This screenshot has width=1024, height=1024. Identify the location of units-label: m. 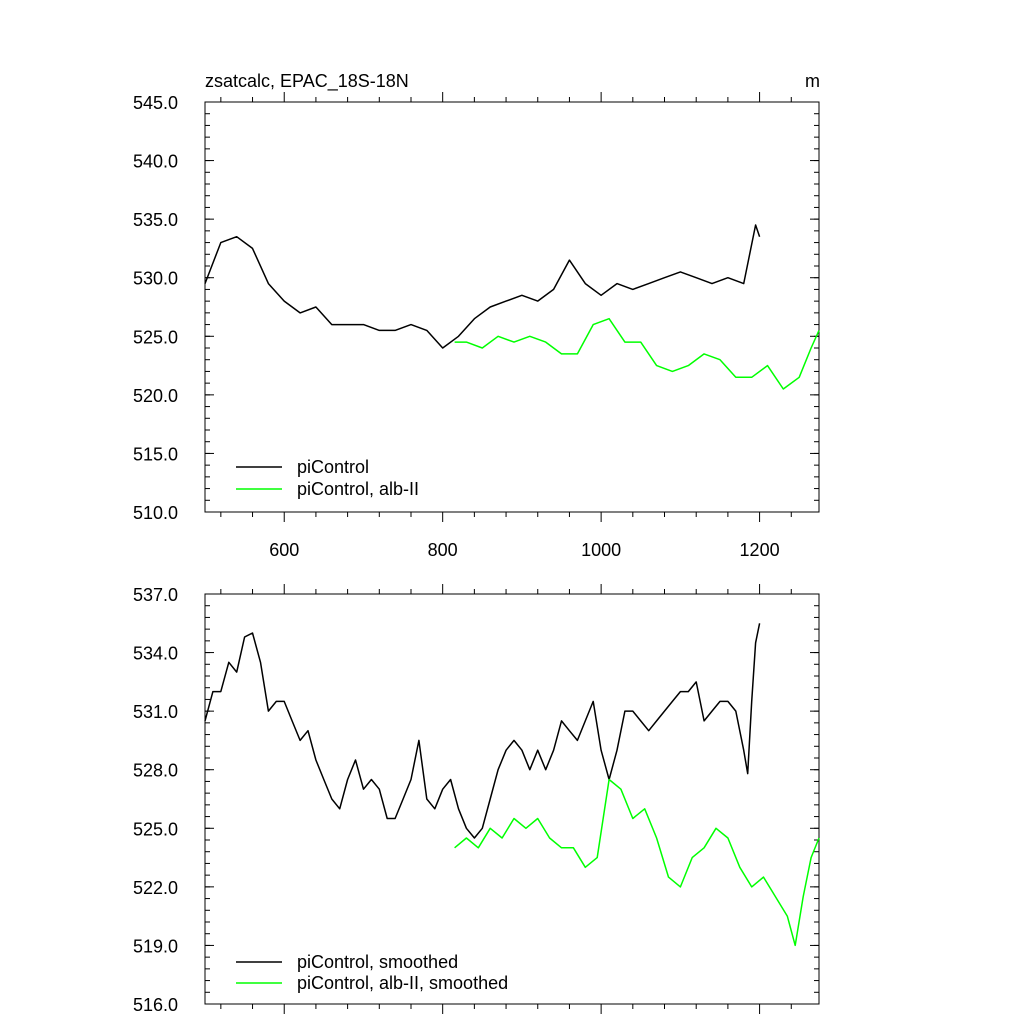
(812, 81).